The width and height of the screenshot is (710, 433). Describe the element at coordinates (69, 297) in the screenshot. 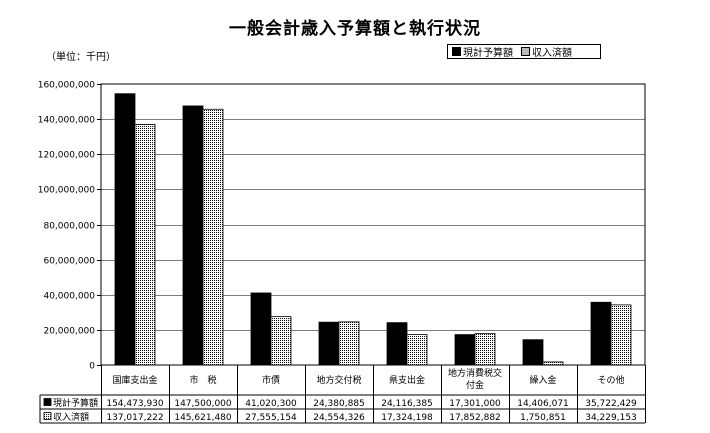

I see `y-tick-label: 40,000,000` at that location.